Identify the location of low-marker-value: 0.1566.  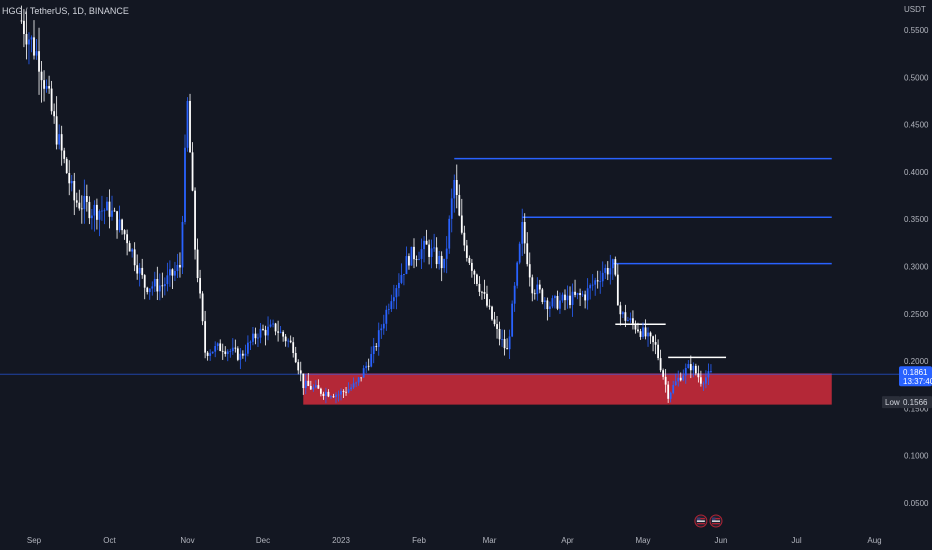
(915, 402).